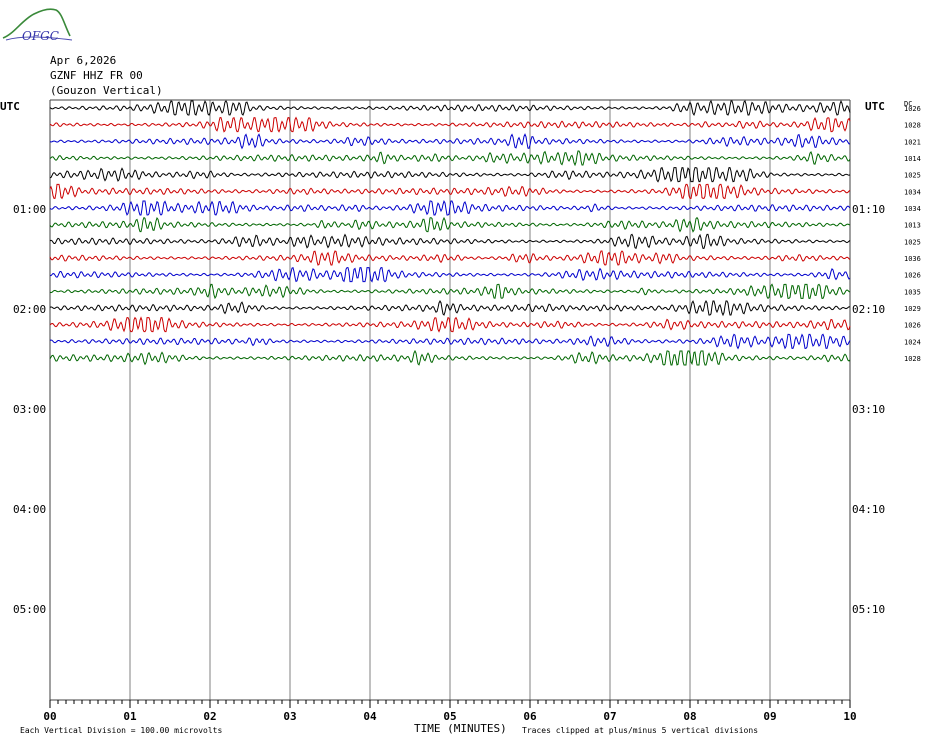  I want to click on x-tick-label: 07, so click(609, 716).